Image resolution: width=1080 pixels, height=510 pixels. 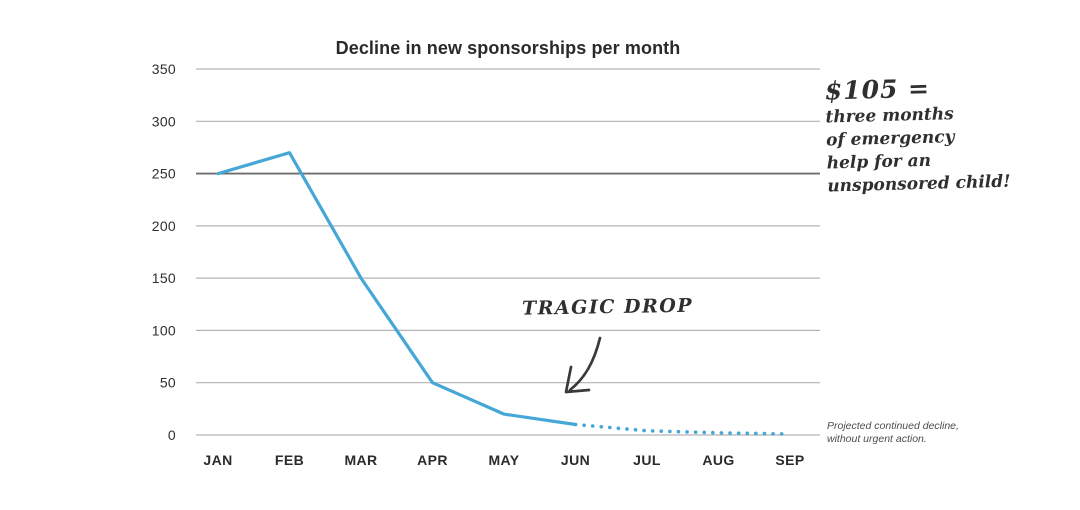 I want to click on tragic-drop-annotation: TRAGIC DROP, so click(x=607, y=307).